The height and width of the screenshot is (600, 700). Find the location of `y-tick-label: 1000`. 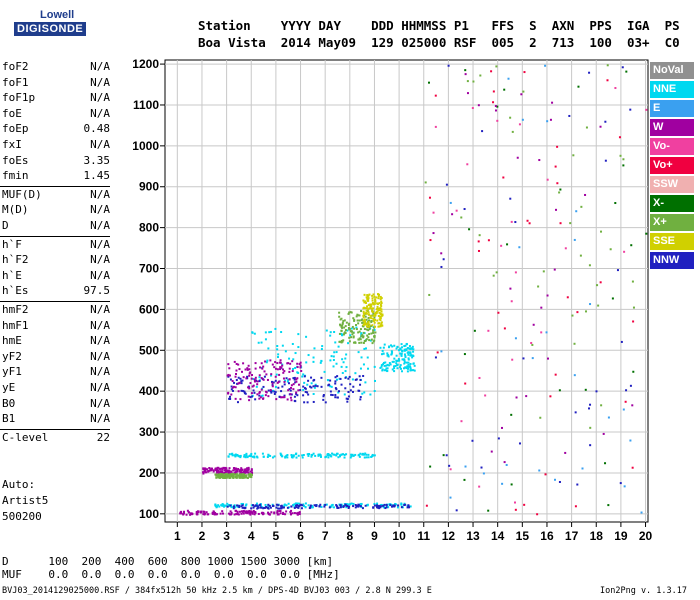

y-tick-label: 1000 is located at coordinates (145, 146).